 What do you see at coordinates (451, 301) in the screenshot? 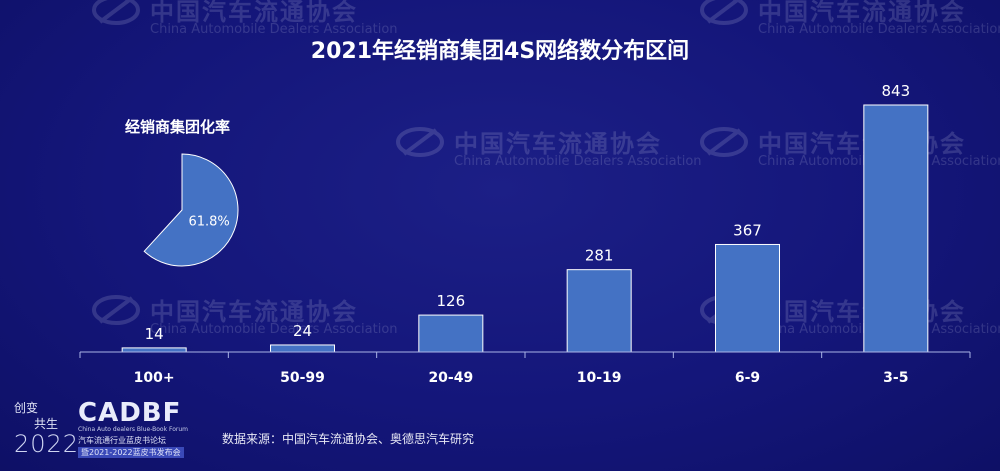
I see `bar-value-label: 126` at bounding box center [451, 301].